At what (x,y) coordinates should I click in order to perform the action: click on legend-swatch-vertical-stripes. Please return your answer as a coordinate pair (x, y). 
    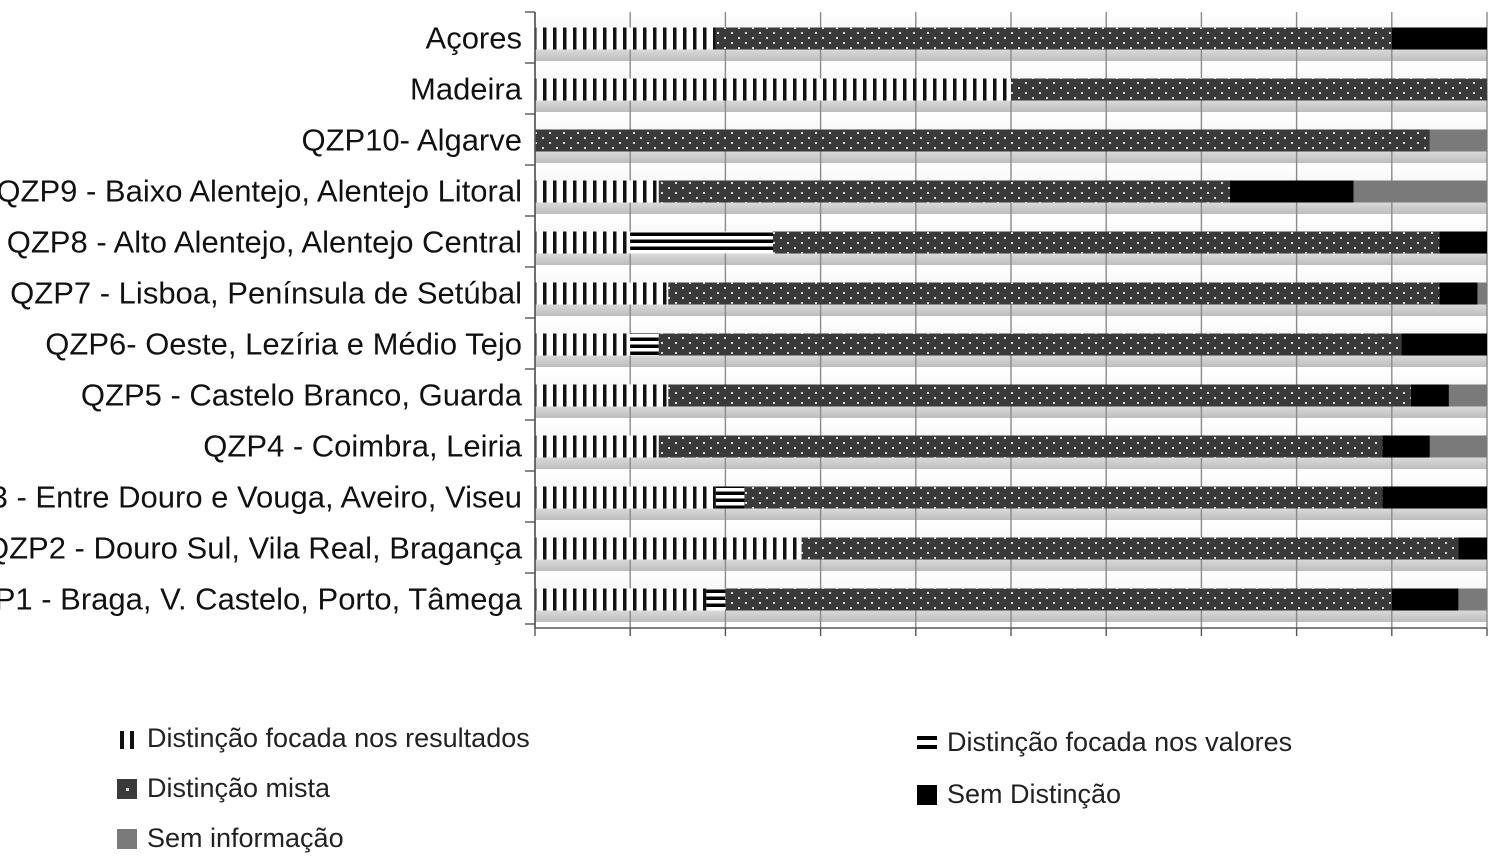
    Looking at the image, I should click on (127, 738).